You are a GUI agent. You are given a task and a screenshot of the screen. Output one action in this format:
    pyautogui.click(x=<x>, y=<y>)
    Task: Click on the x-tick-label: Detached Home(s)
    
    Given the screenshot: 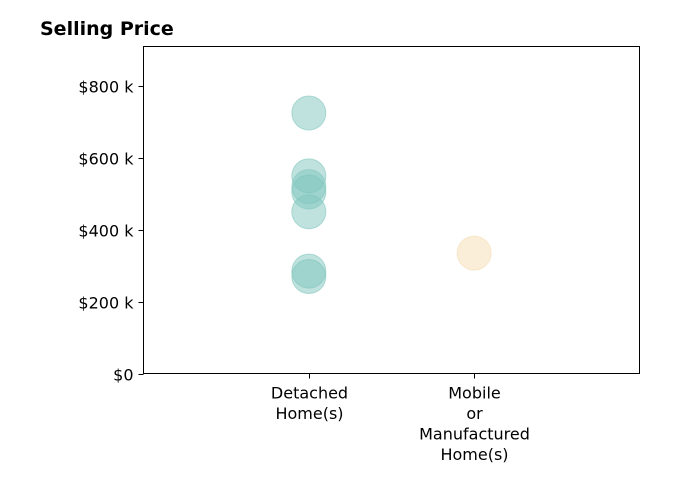 What is the action you would take?
    pyautogui.click(x=309, y=404)
    